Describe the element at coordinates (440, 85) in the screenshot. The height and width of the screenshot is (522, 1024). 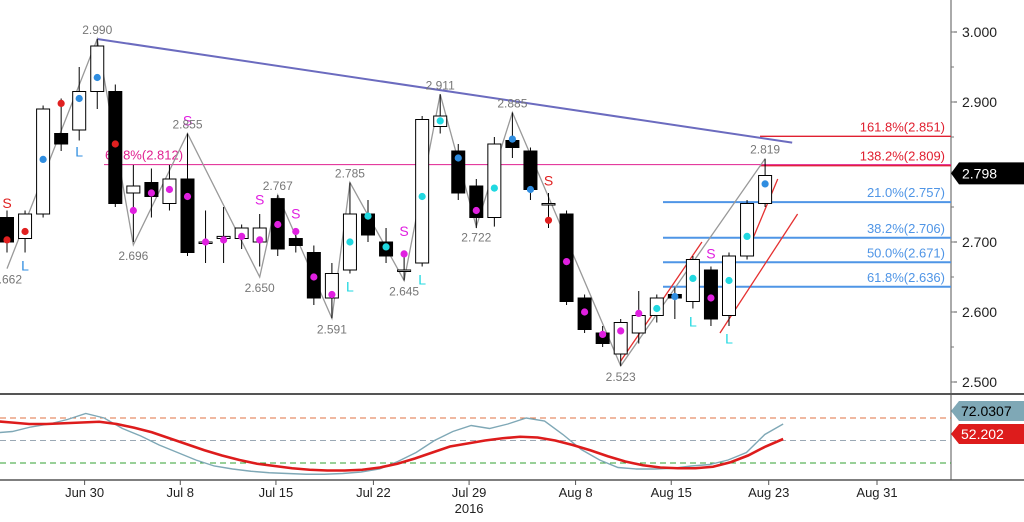
I see `swing-label: 2.911` at that location.